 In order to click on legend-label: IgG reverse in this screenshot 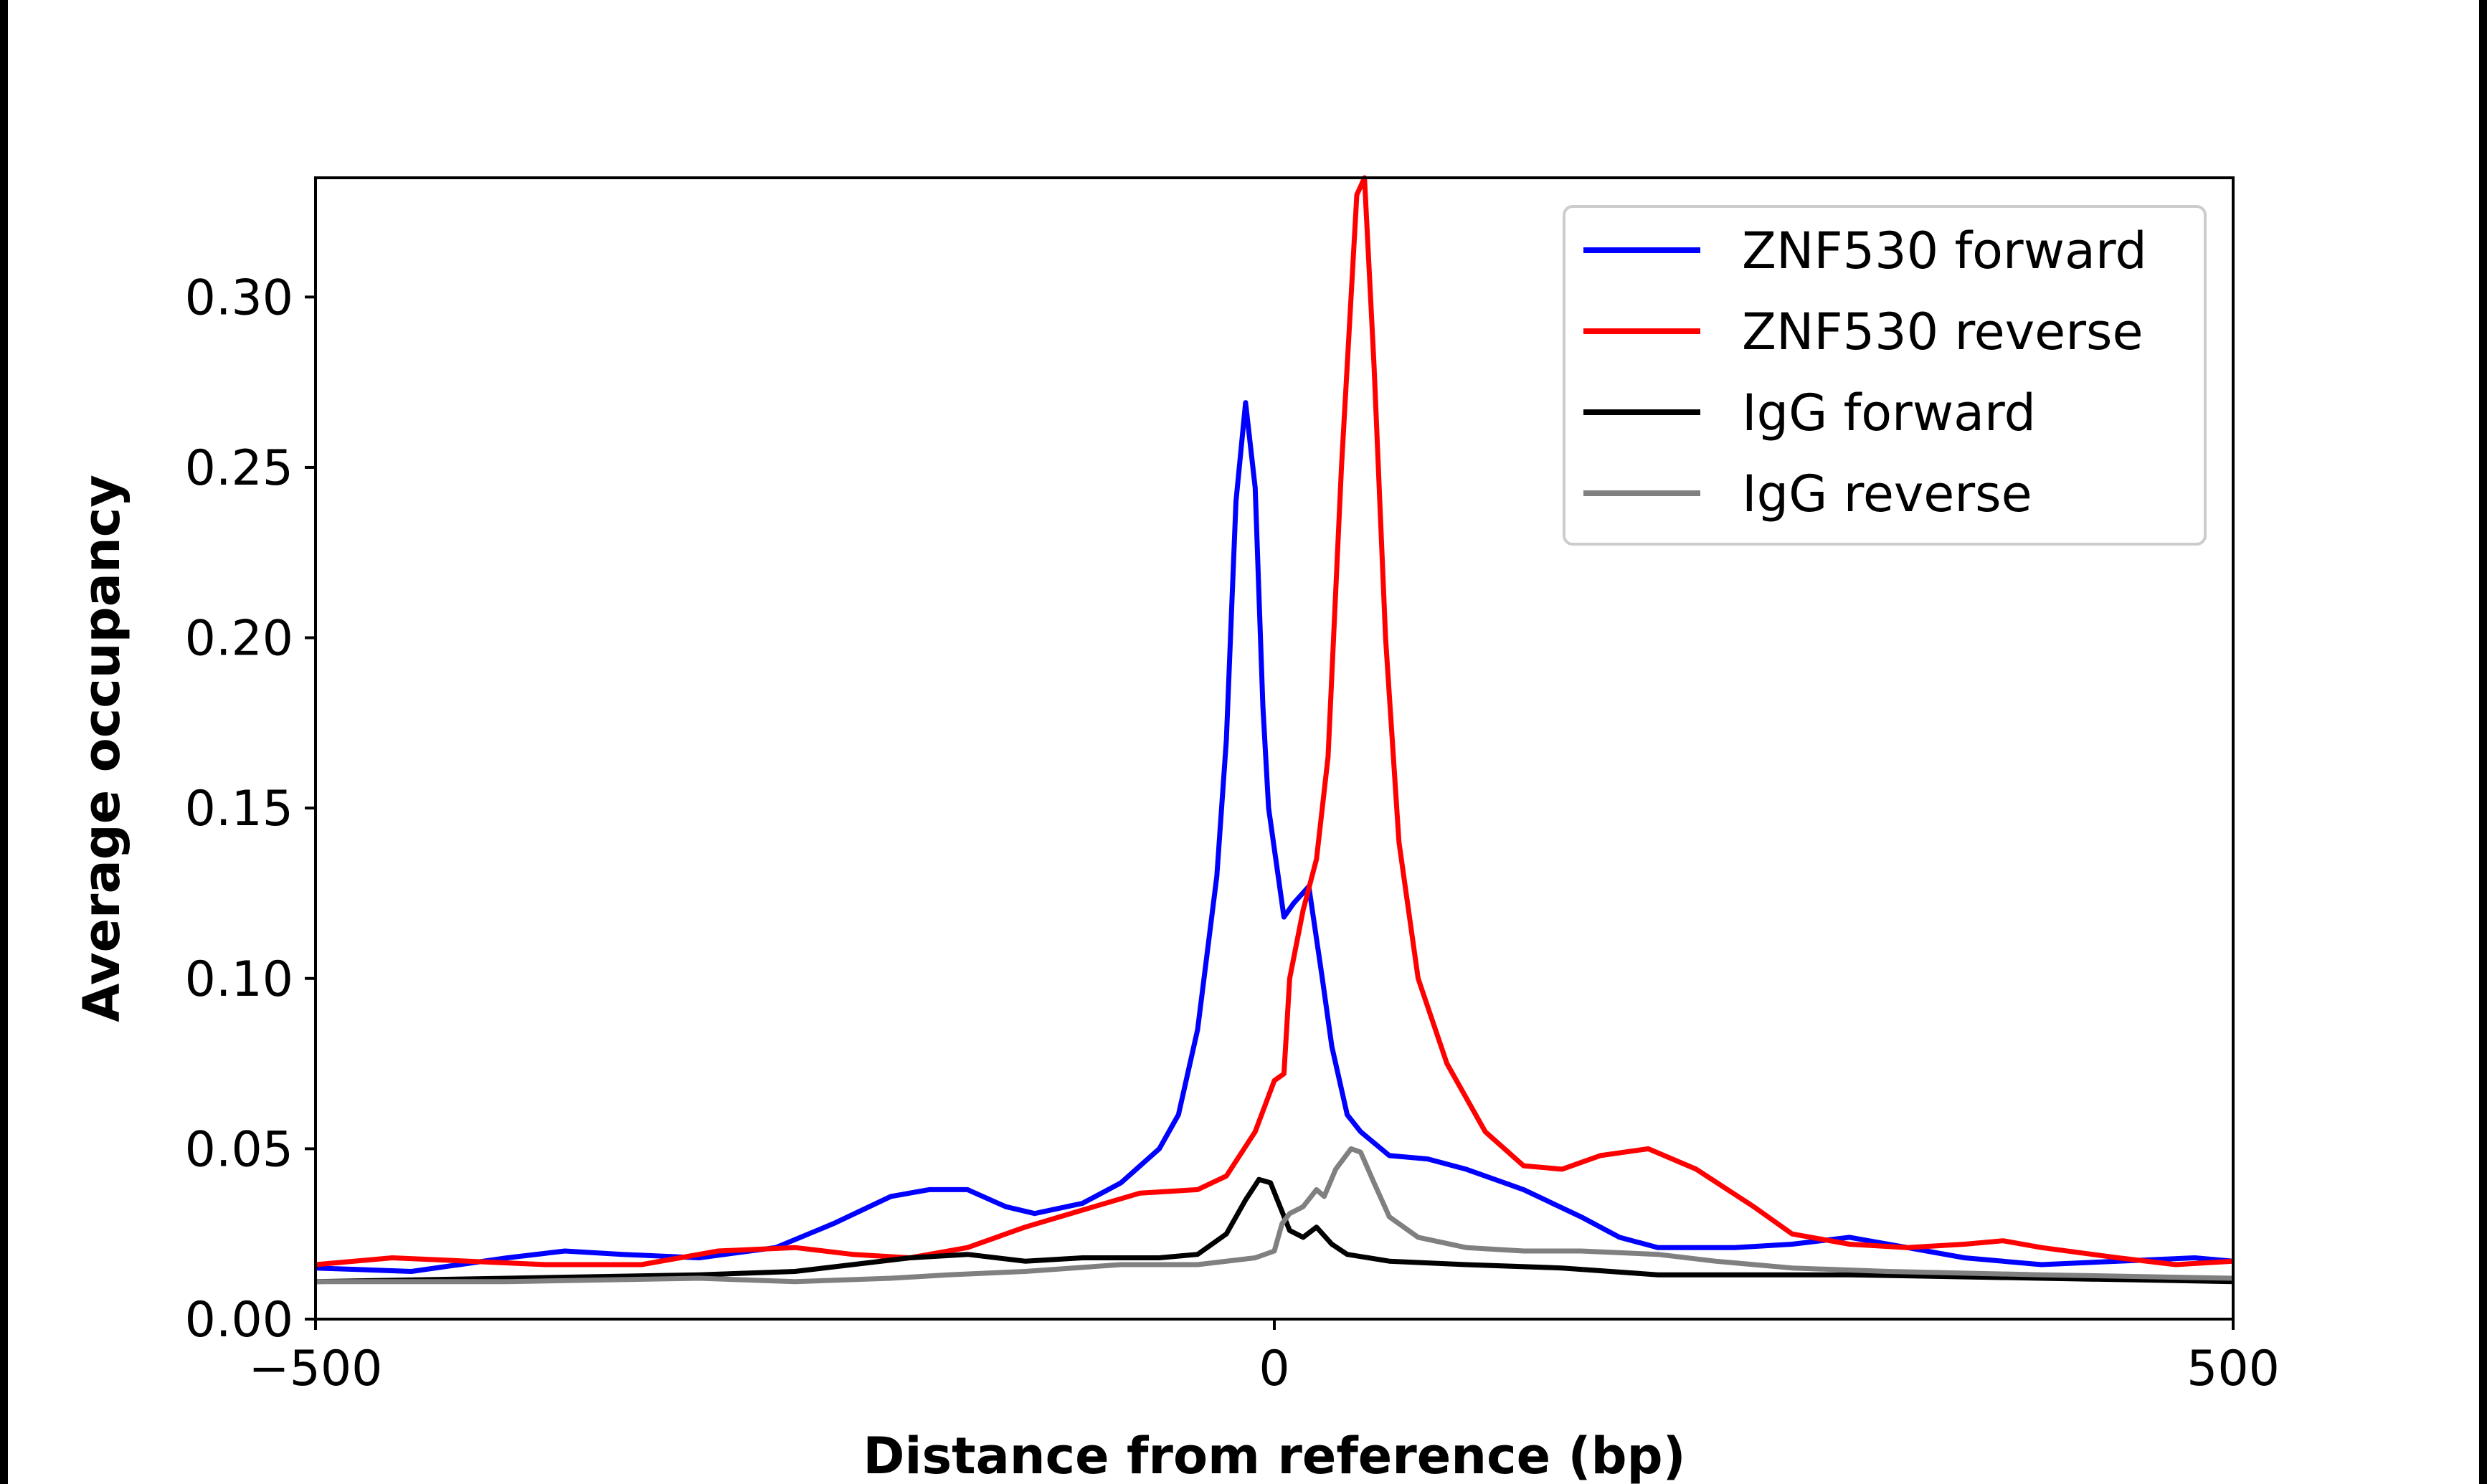, I will do `click(1887, 494)`.